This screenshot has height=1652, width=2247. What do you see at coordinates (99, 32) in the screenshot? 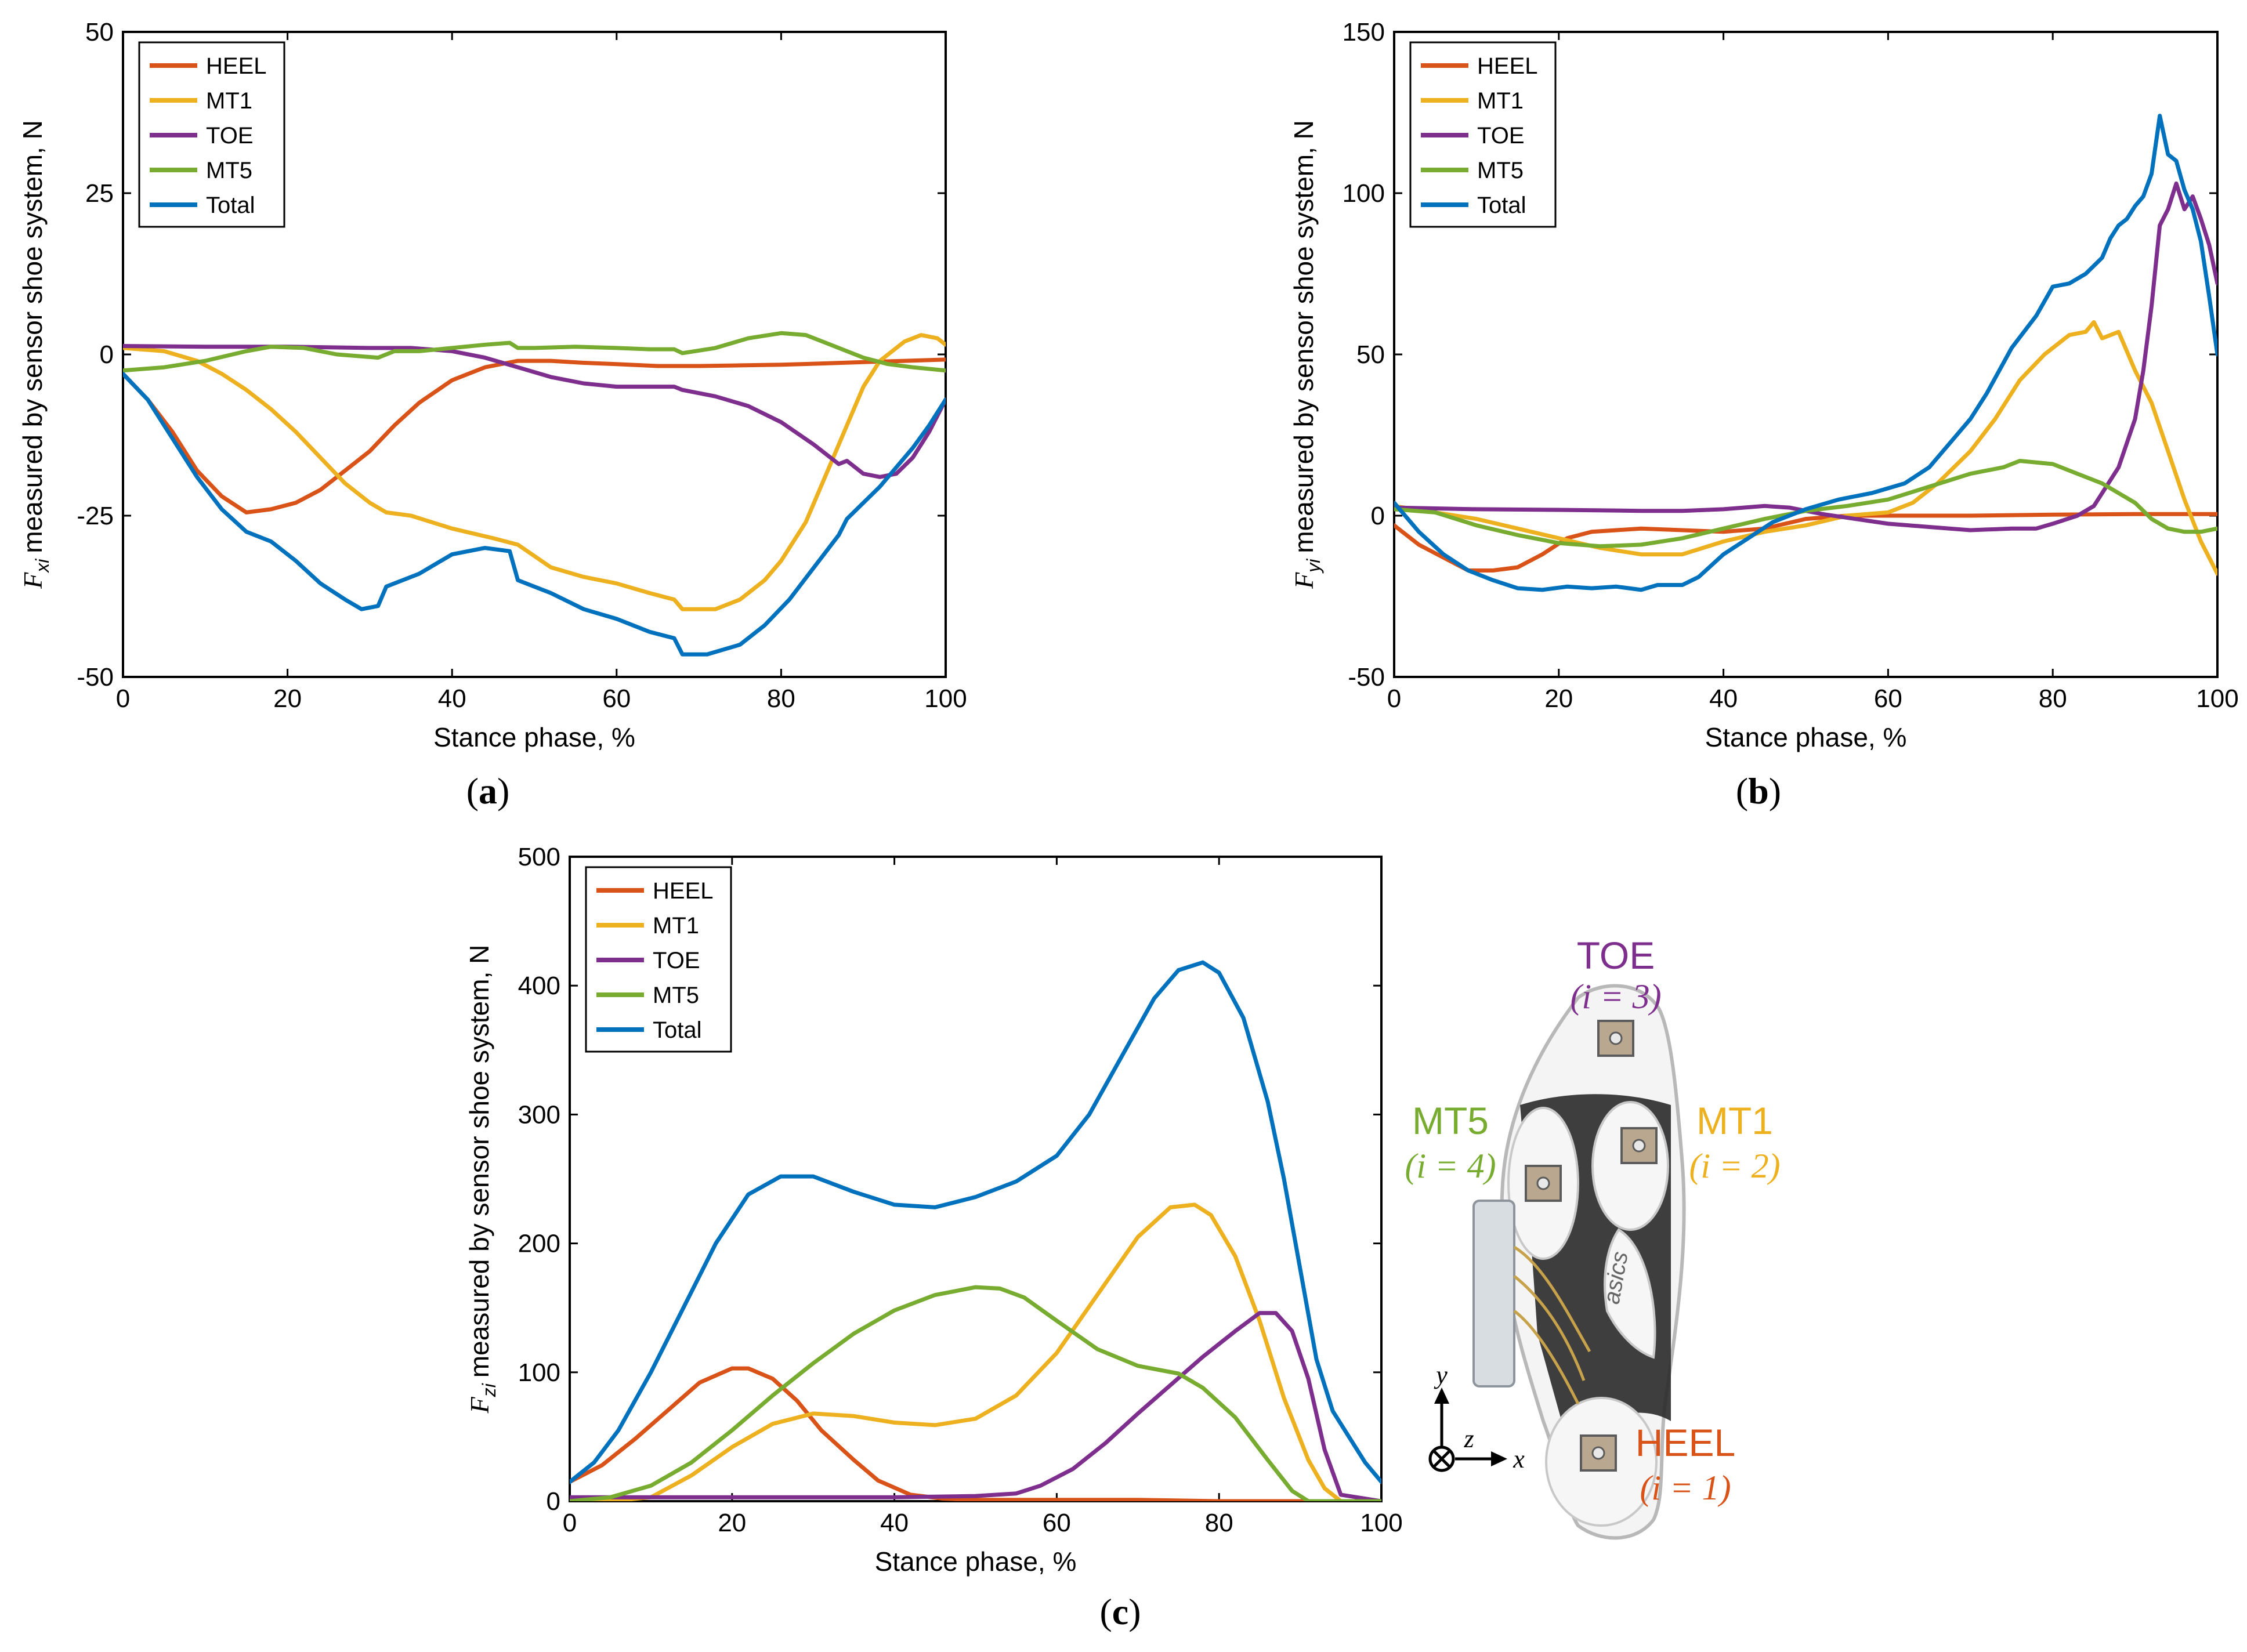
I see `y-tick-label: 50` at bounding box center [99, 32].